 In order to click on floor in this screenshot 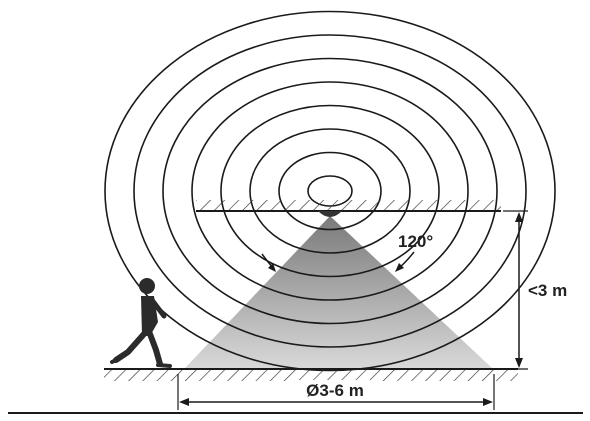, I will do `click(311, 374)`.